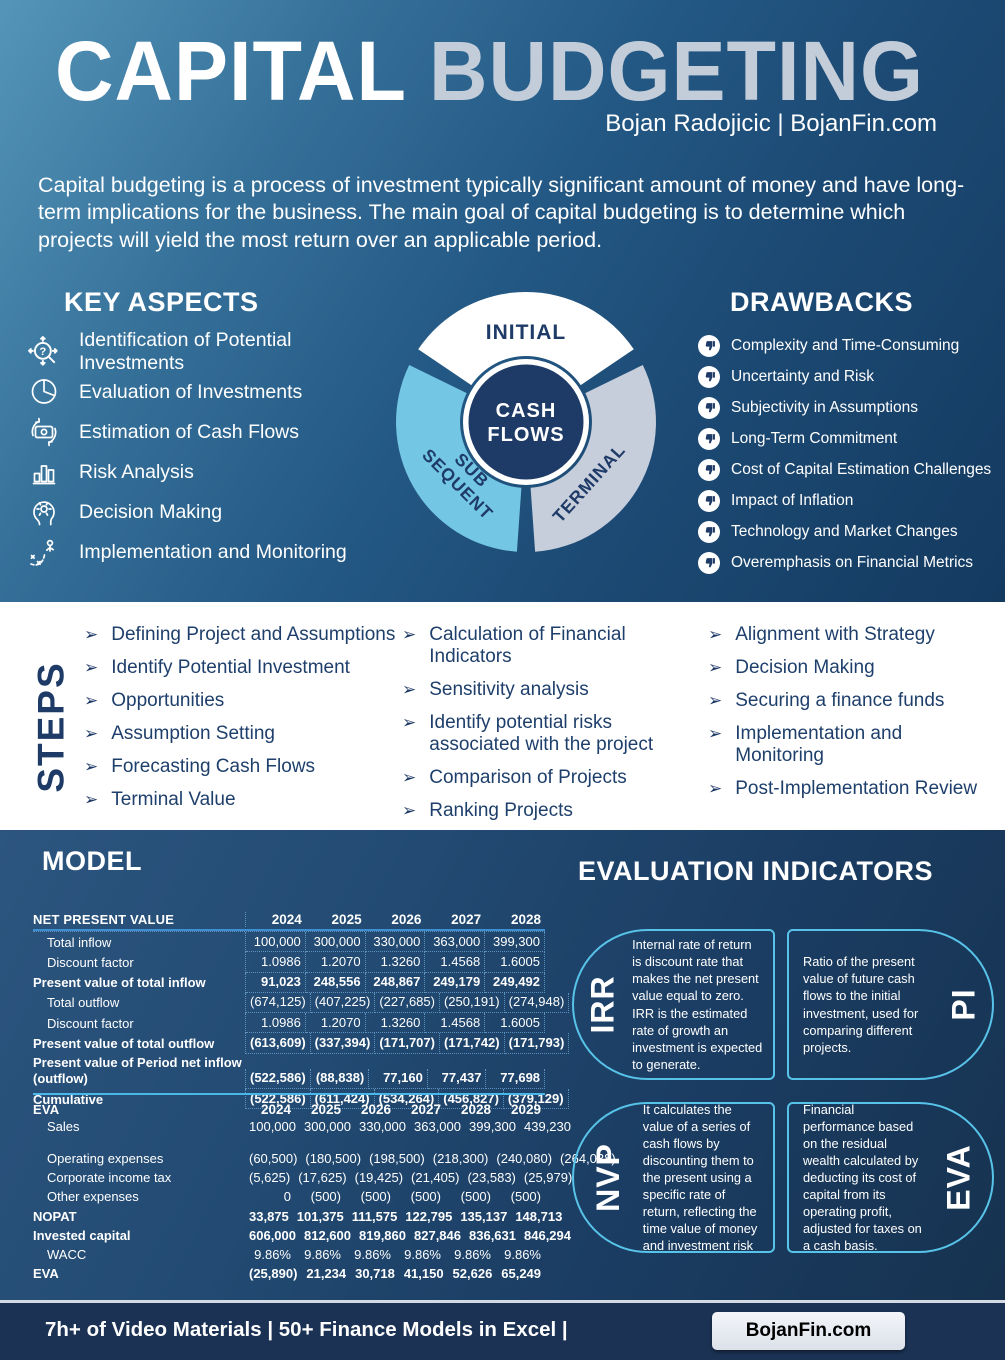 This screenshot has height=1360, width=1005. I want to click on step-item: Terminal Value, so click(243, 800).